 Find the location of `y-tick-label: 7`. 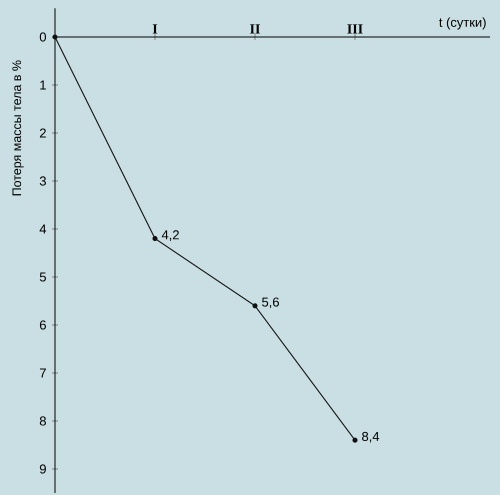

y-tick-label: 7 is located at coordinates (43, 373).